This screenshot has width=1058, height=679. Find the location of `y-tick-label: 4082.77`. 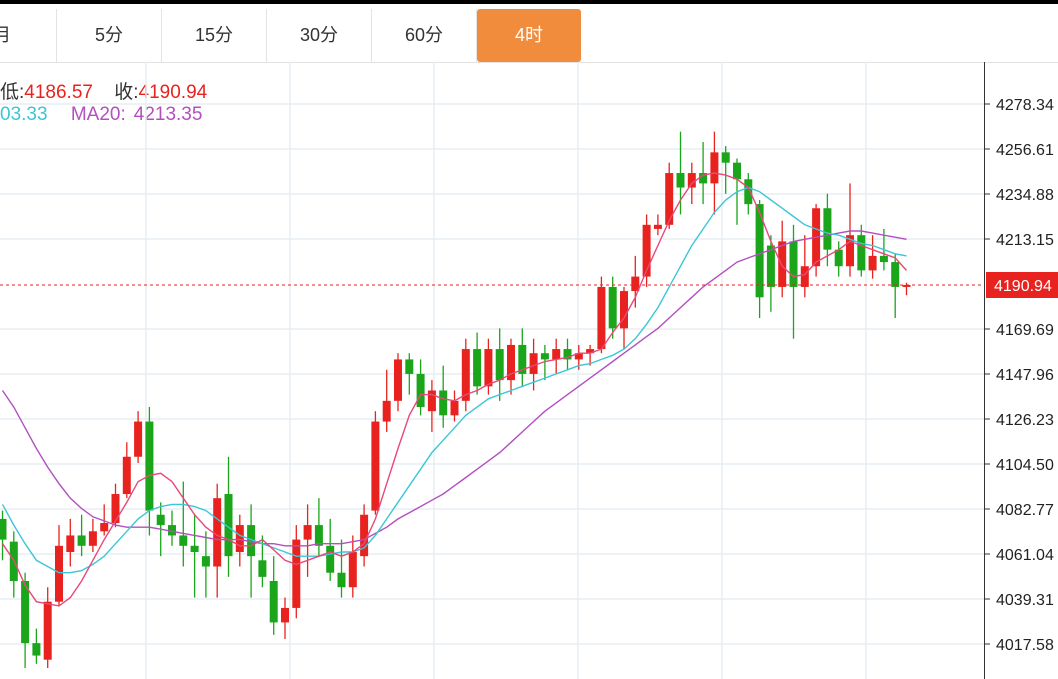

y-tick-label: 4082.77 is located at coordinates (1025, 510).